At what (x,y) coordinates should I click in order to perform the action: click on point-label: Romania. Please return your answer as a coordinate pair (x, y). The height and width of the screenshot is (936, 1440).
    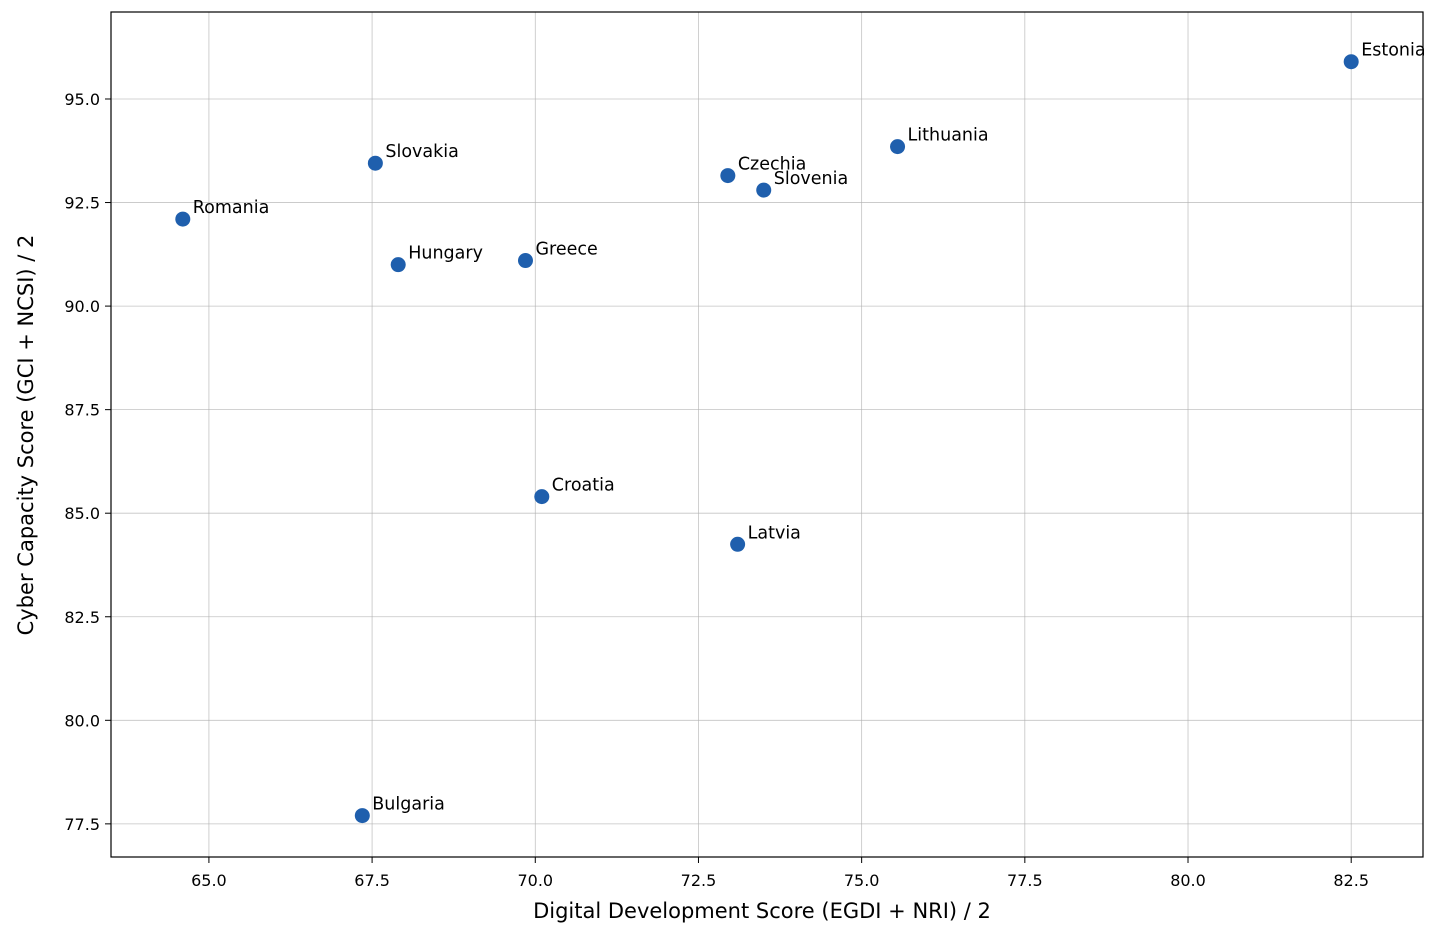
    Looking at the image, I should click on (231, 208).